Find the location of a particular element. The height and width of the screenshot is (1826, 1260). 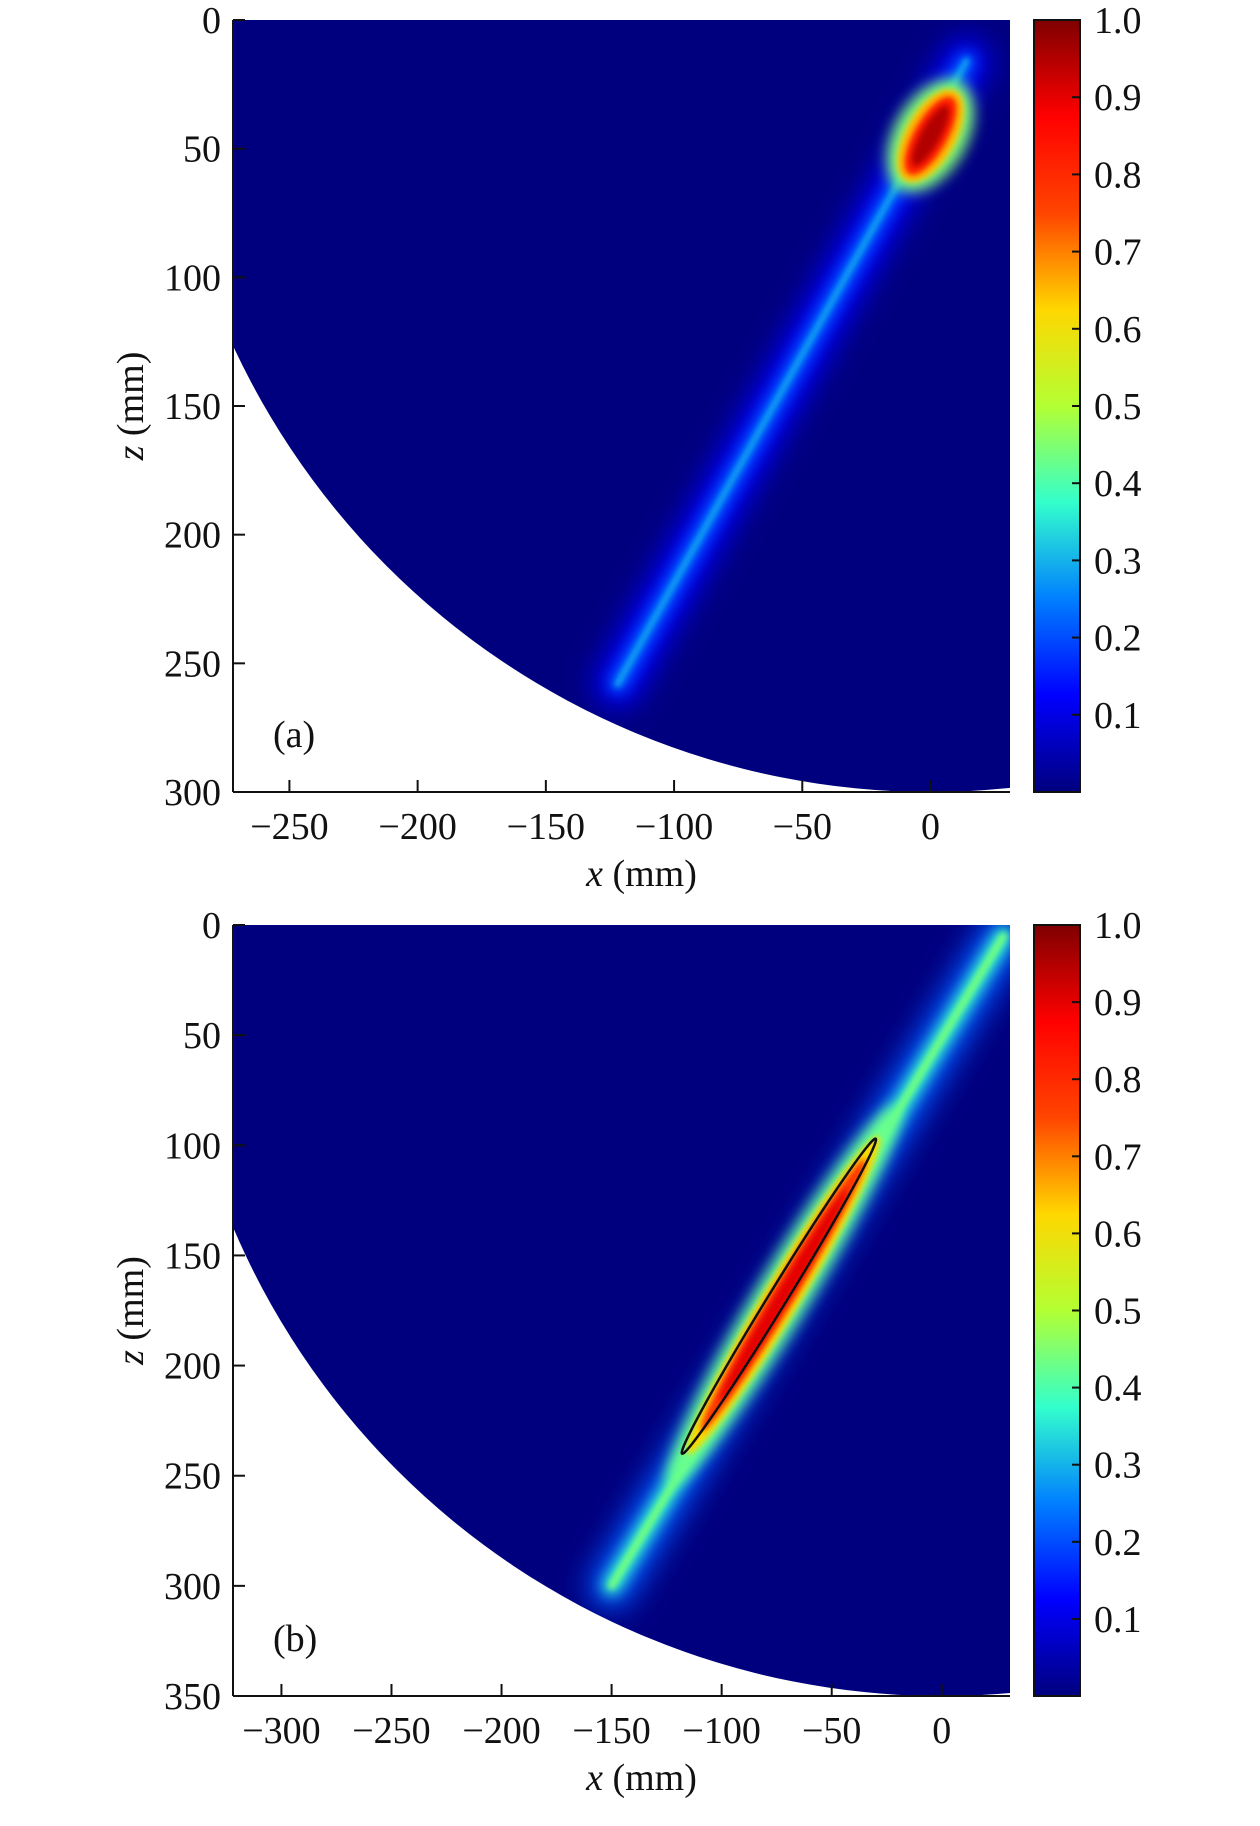

x-tick-label: −300 is located at coordinates (281, 1731).